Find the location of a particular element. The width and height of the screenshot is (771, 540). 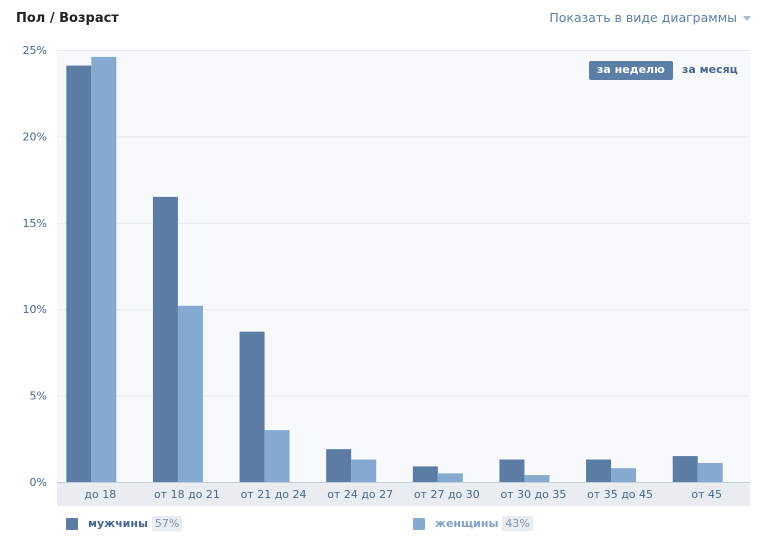

x-tick-label: от 45 is located at coordinates (706, 494).